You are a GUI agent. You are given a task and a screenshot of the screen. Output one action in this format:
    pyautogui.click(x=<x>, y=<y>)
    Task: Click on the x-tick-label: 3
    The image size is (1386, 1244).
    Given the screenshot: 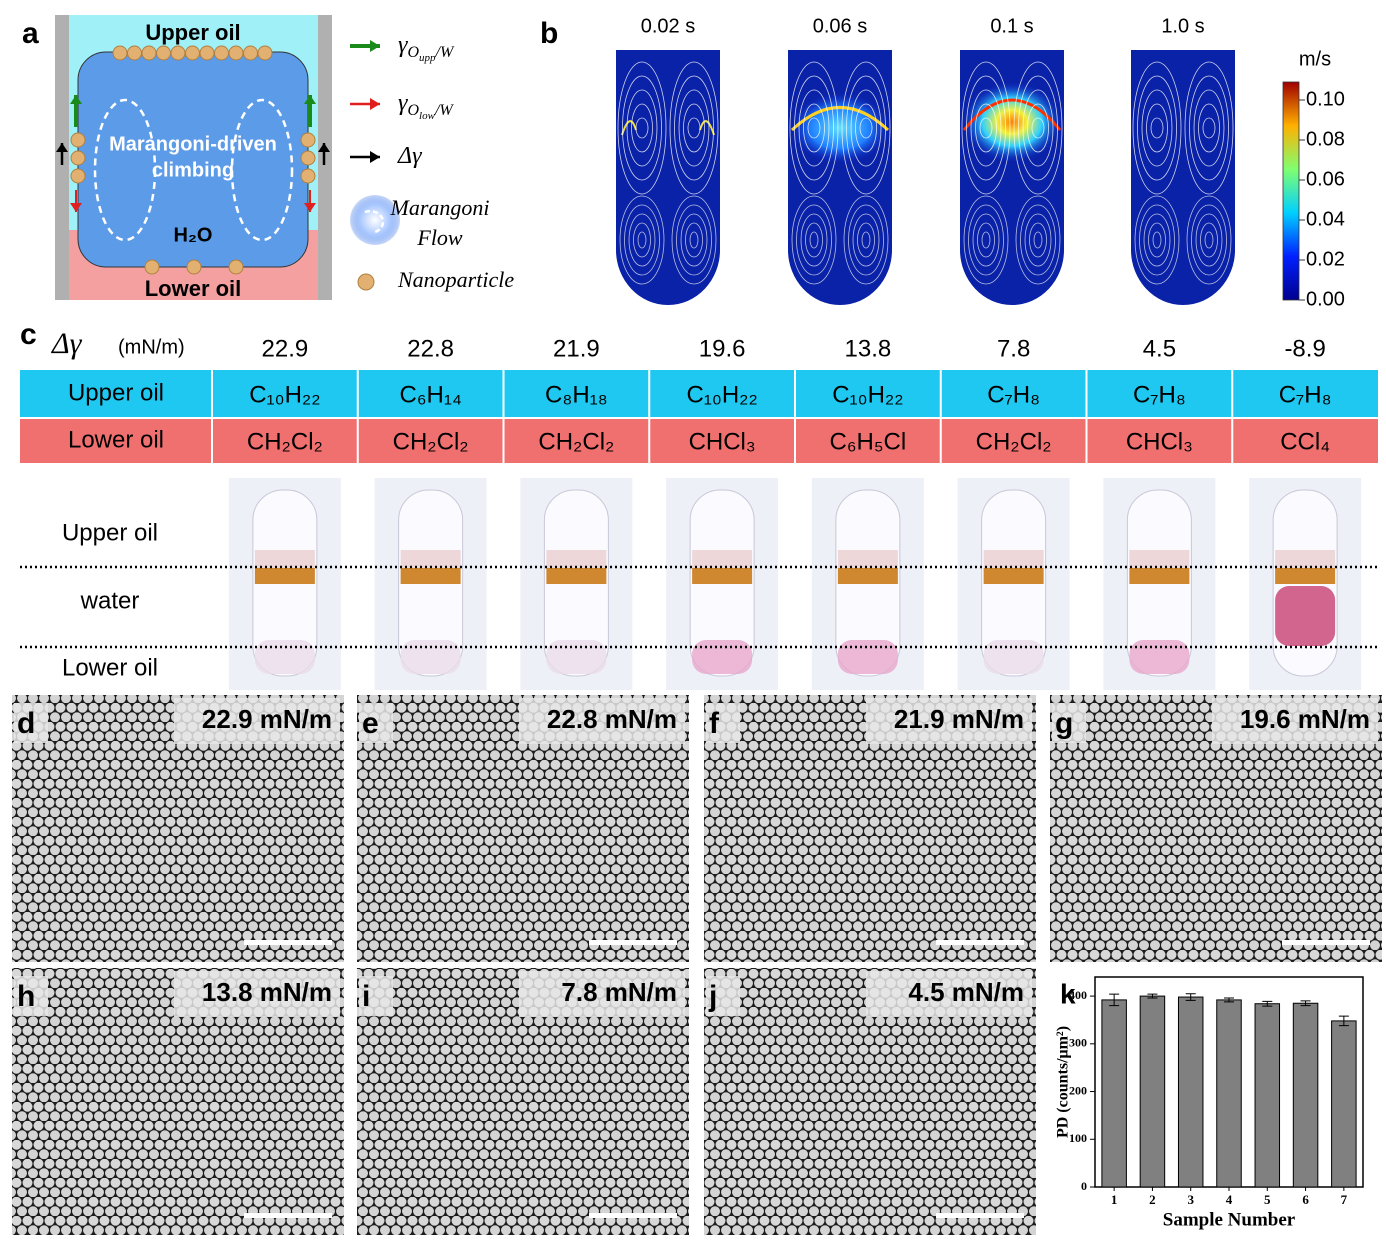 What is the action you would take?
    pyautogui.click(x=1190, y=1199)
    